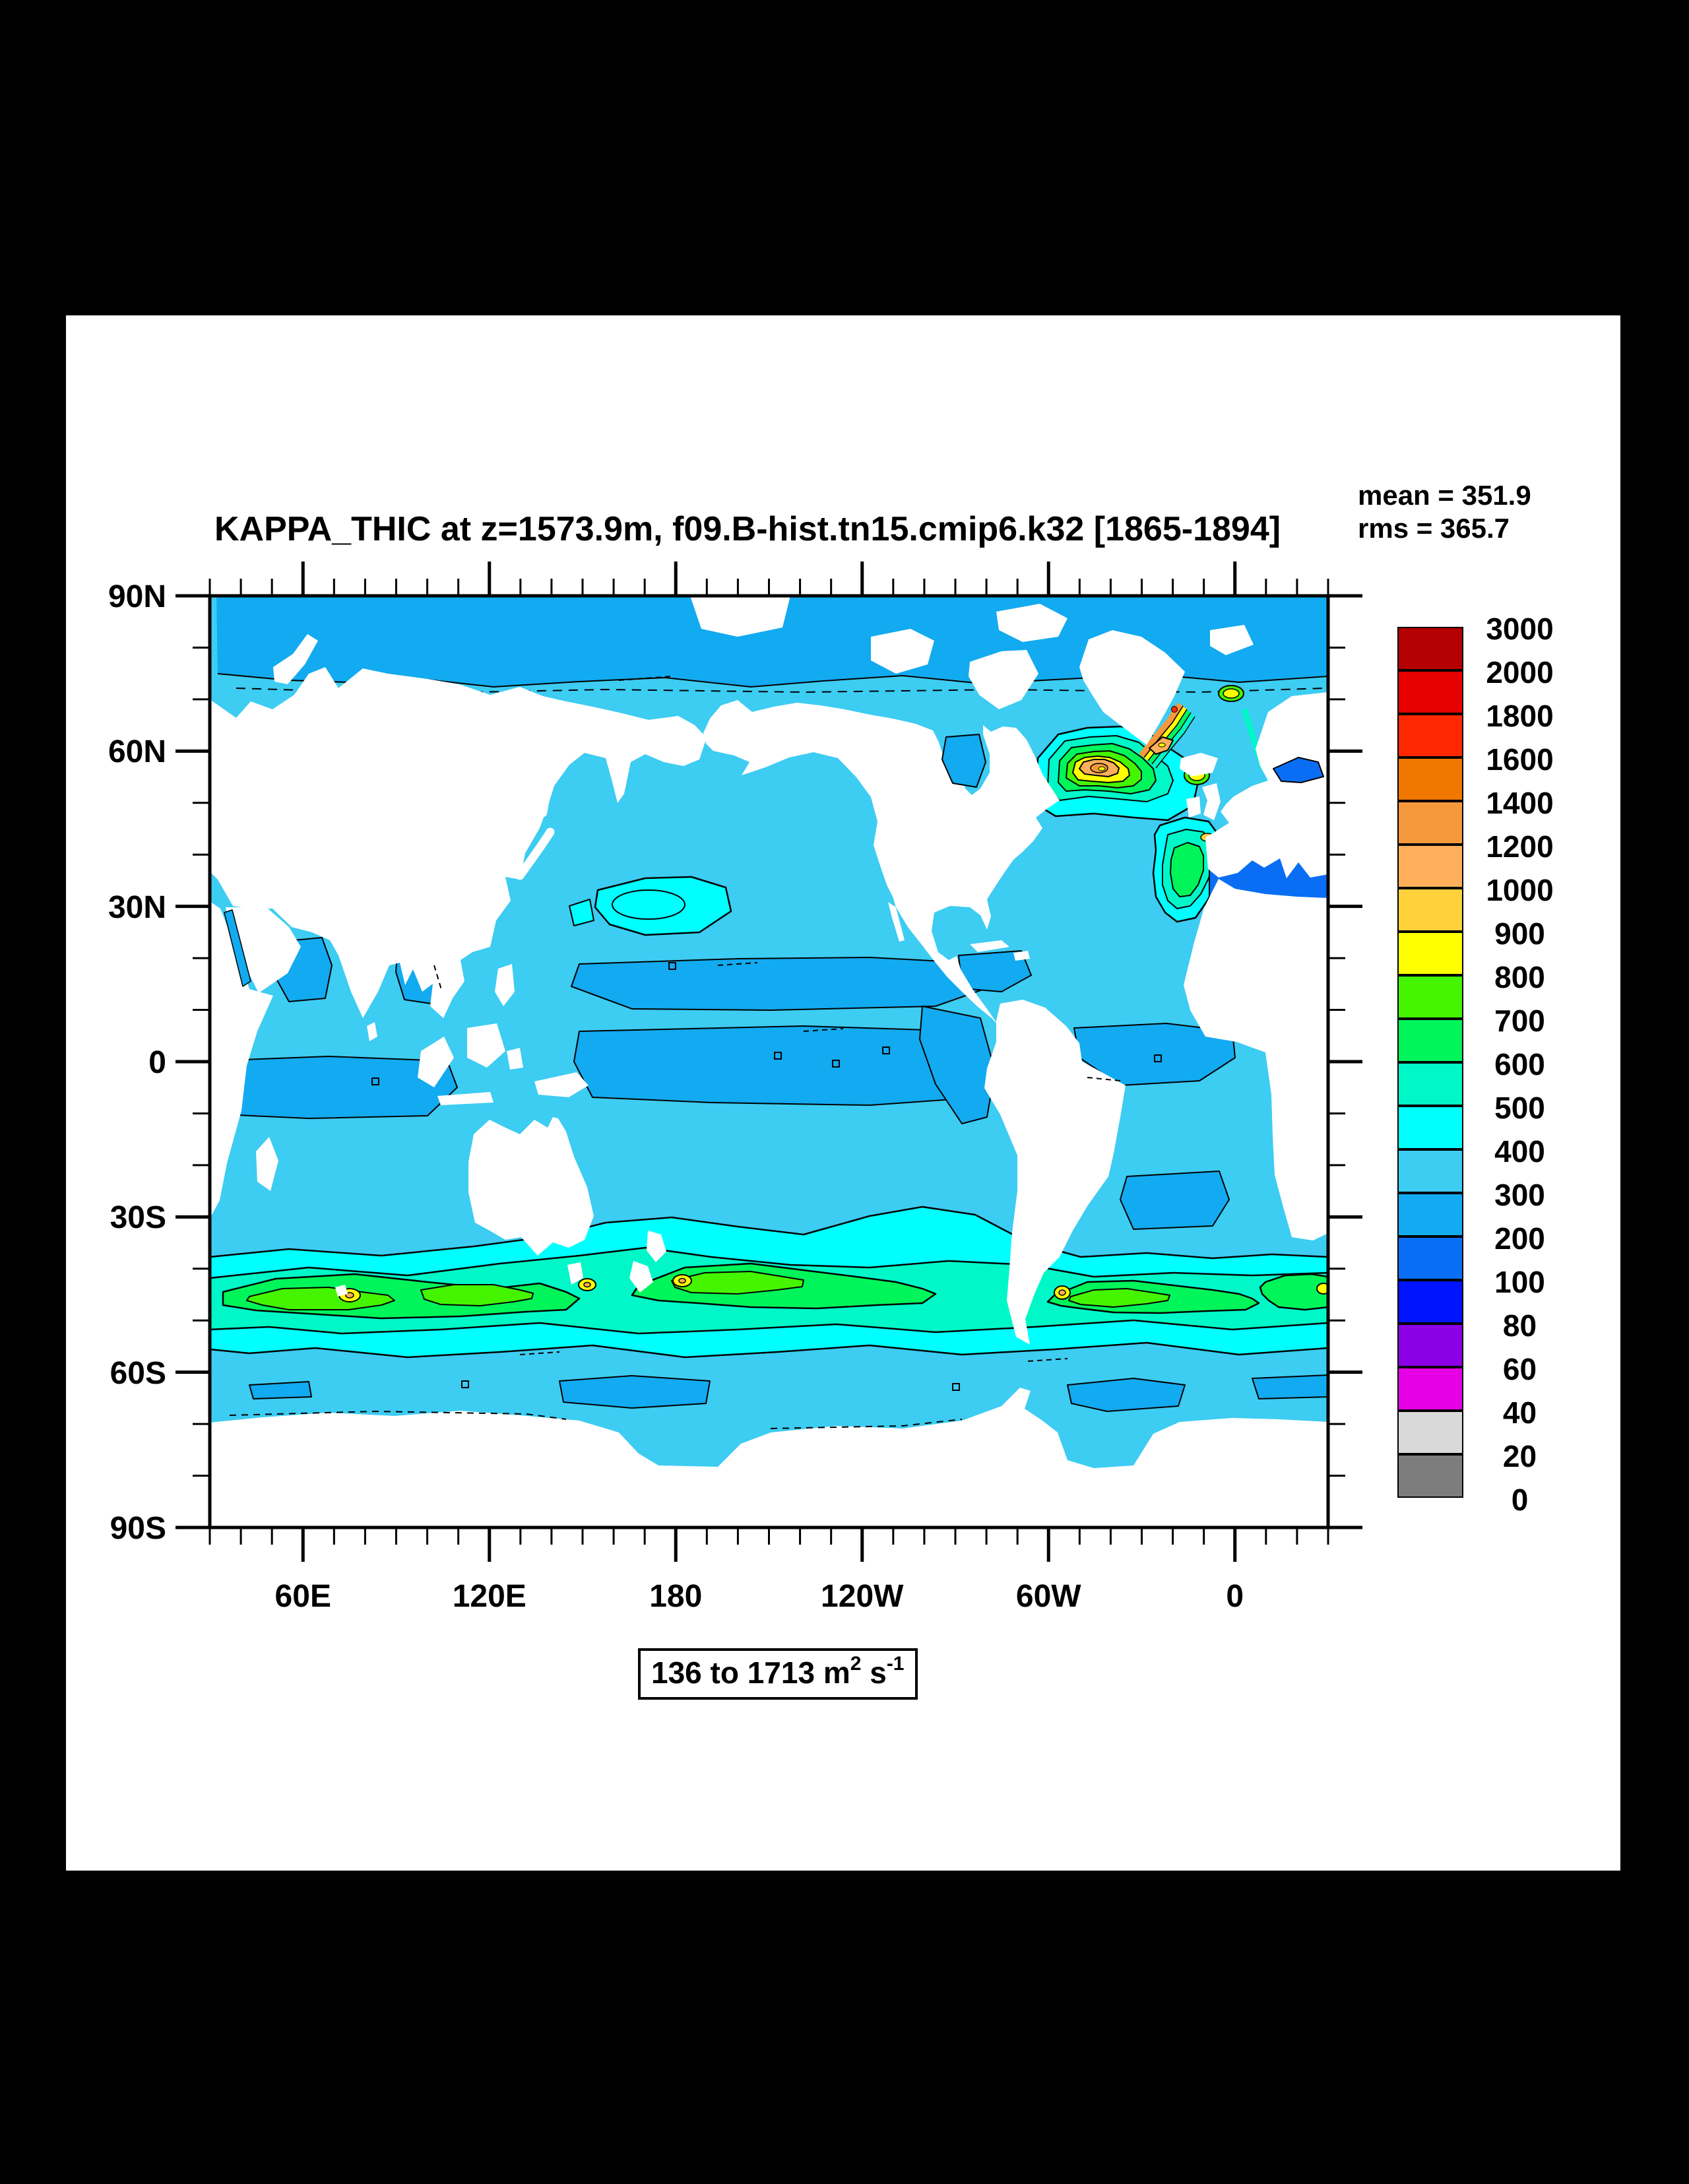  I want to click on x-tick-label: 120W, so click(862, 1596).